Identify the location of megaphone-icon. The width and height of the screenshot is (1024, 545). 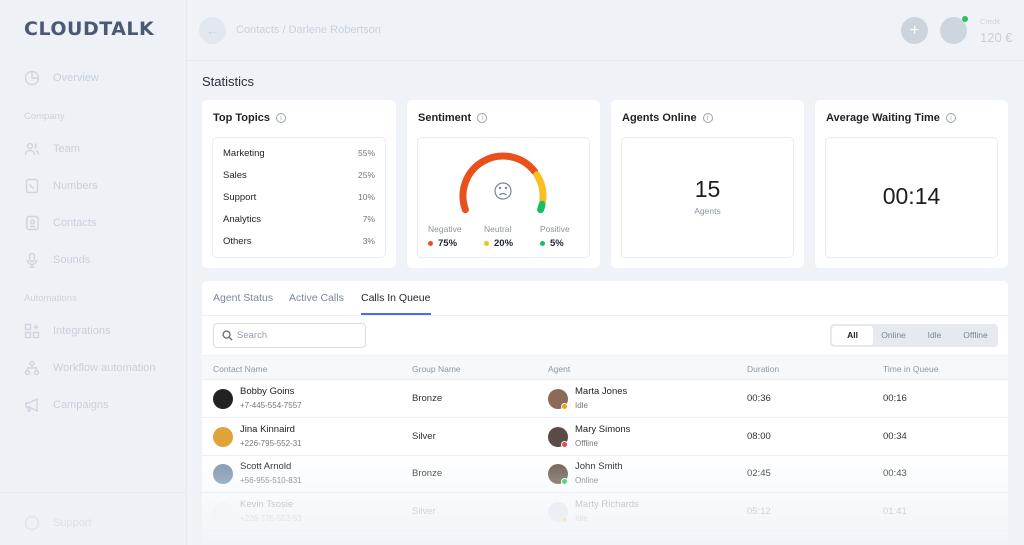
(31, 405).